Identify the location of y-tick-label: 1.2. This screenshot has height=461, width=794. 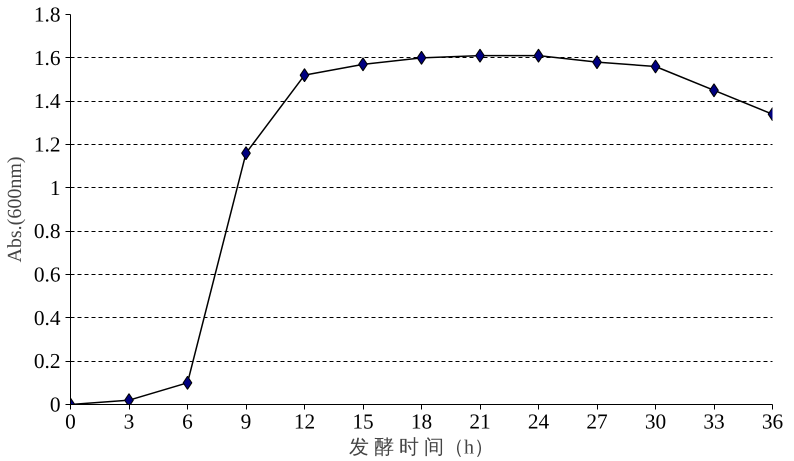
(47, 144).